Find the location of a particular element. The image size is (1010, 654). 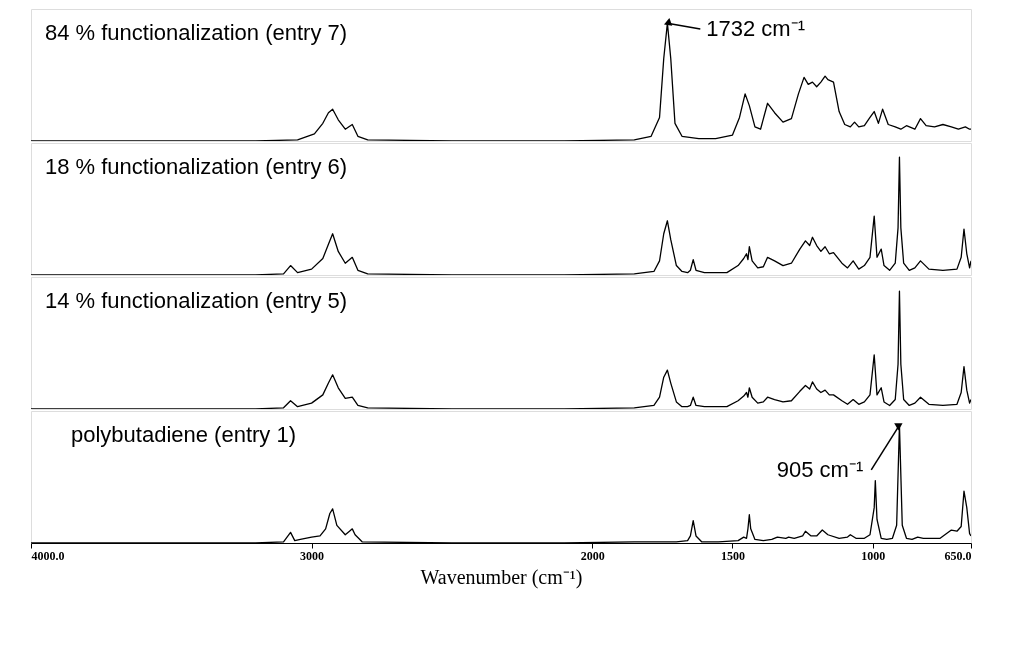

x-tick-label: 3000 is located at coordinates (312, 555).